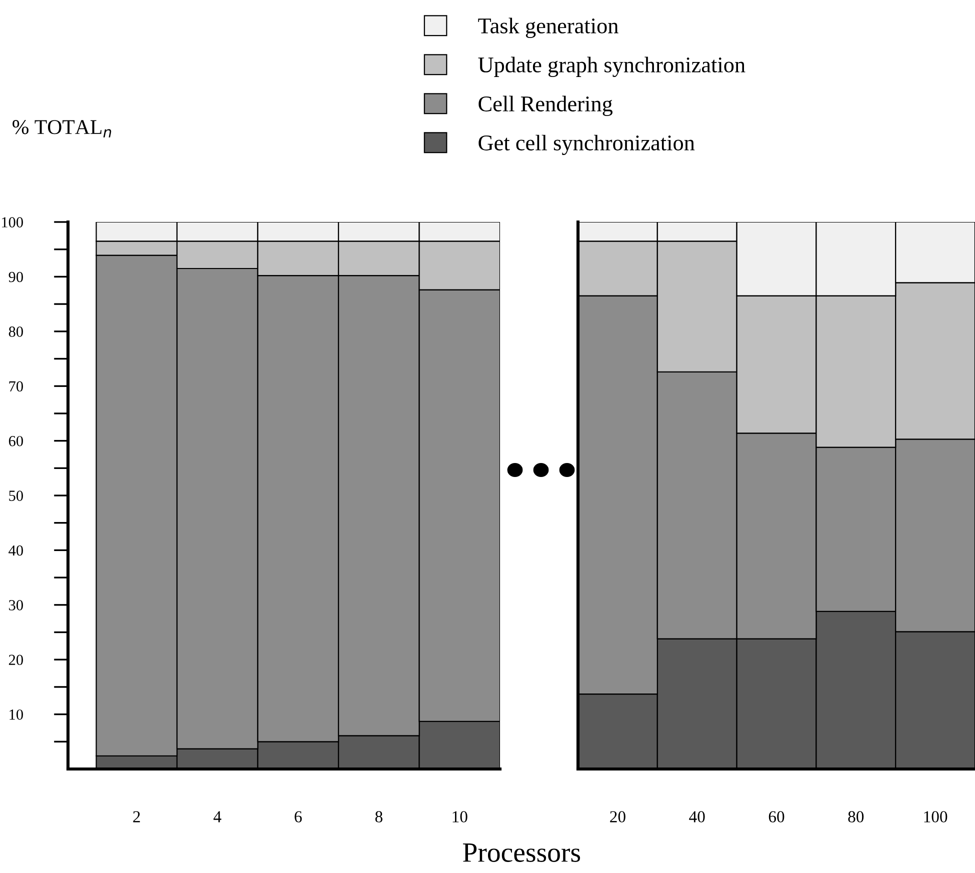 The height and width of the screenshot is (873, 975). I want to click on y-tick-label: 20, so click(15, 660).